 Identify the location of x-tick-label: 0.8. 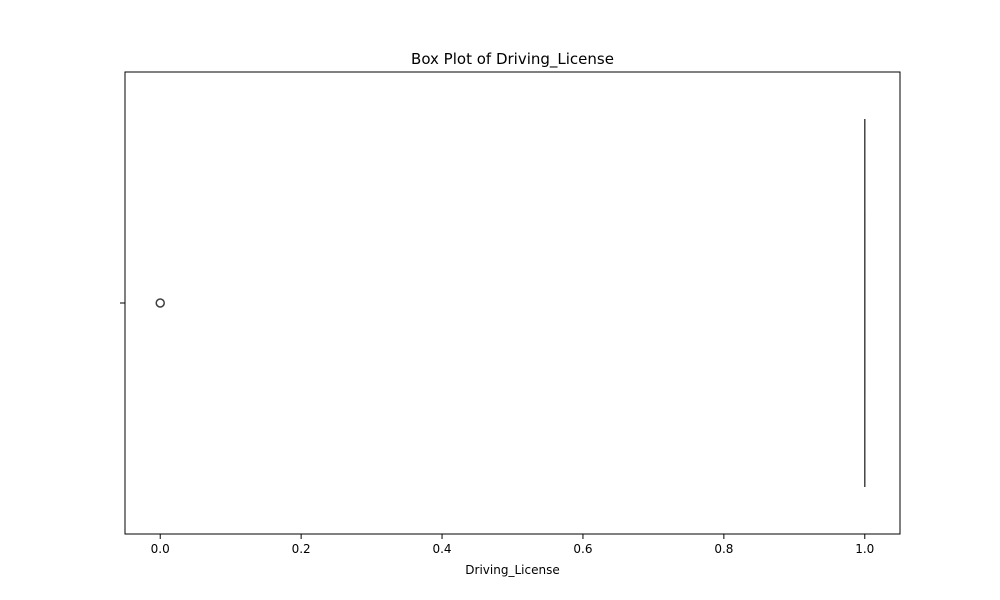
(723, 549).